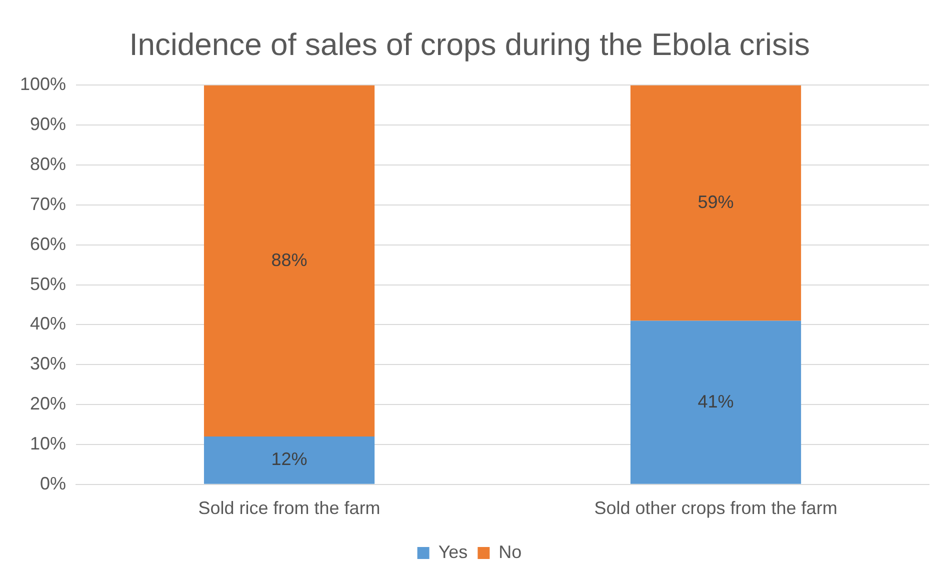 The width and height of the screenshot is (943, 582). Describe the element at coordinates (289, 508) in the screenshot. I see `x-tick-label: Sold rice from the farm` at that location.